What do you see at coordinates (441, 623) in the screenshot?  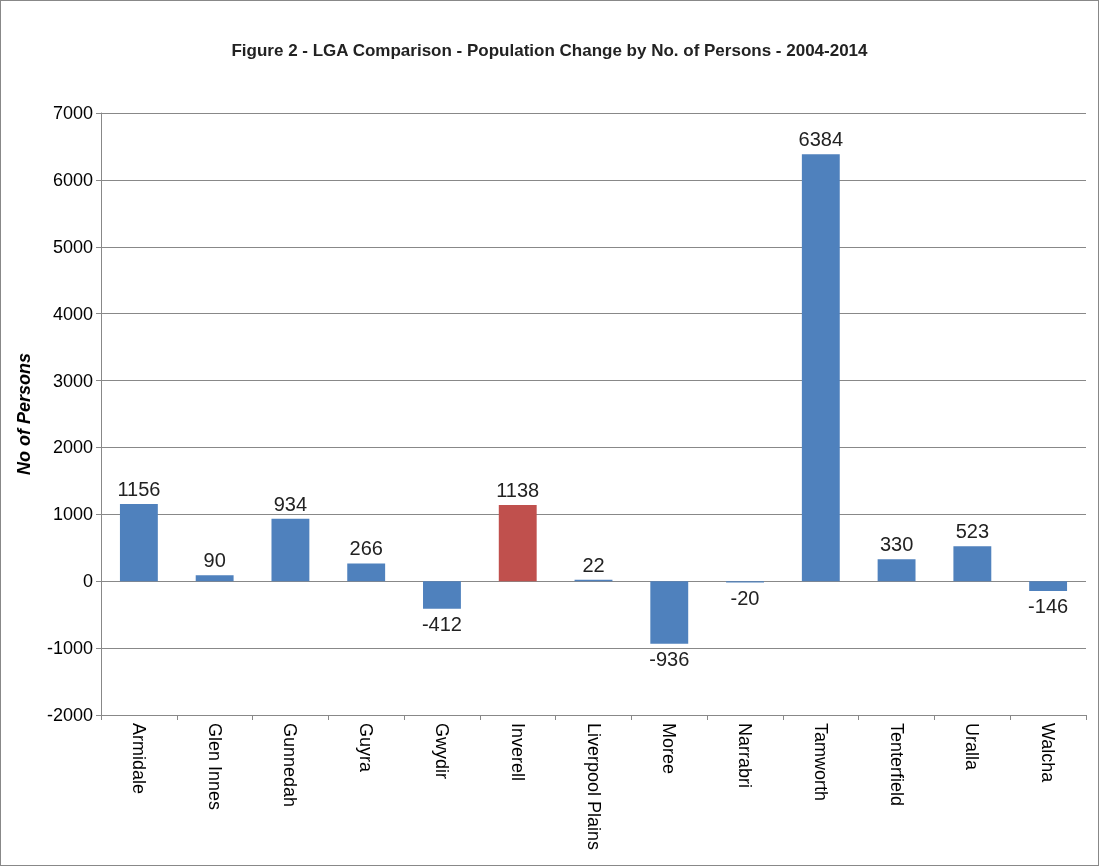 I see `data-label: -412` at bounding box center [441, 623].